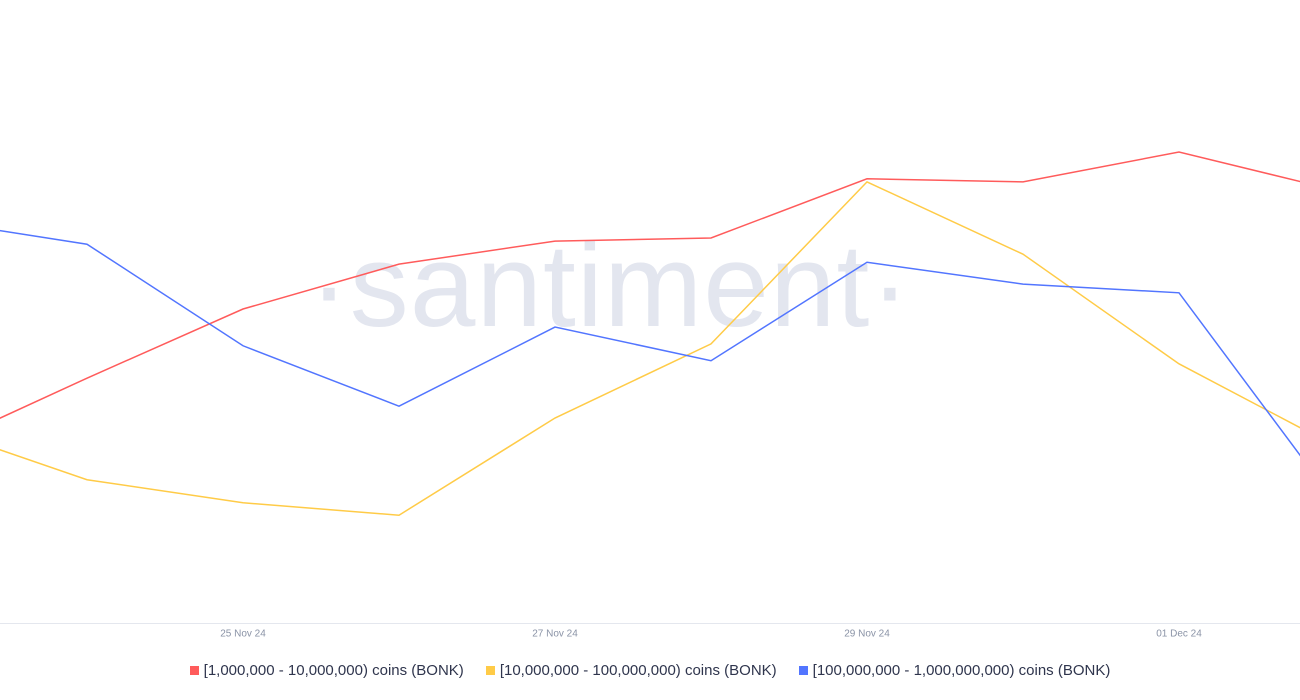 This screenshot has width=1300, height=700. I want to click on legend-item: [1,000,000 - 10,000,000) coins (BONK), so click(326, 670).